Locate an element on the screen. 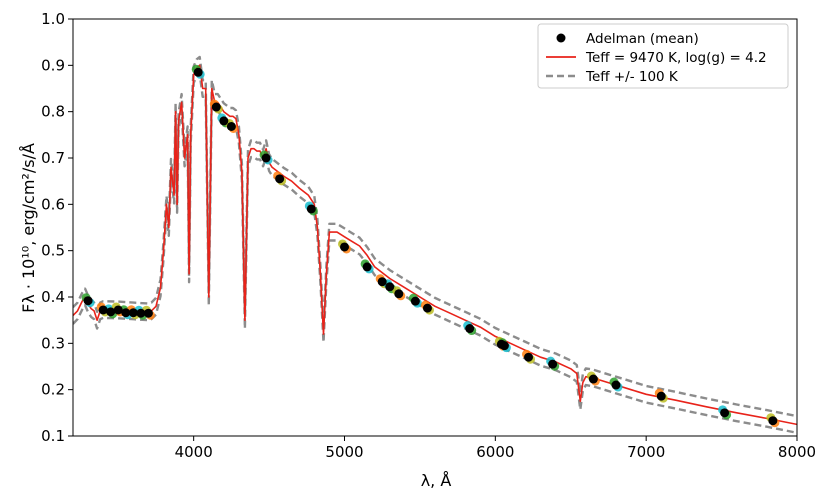 The height and width of the screenshot is (498, 830). legend-box is located at coordinates (663, 56).